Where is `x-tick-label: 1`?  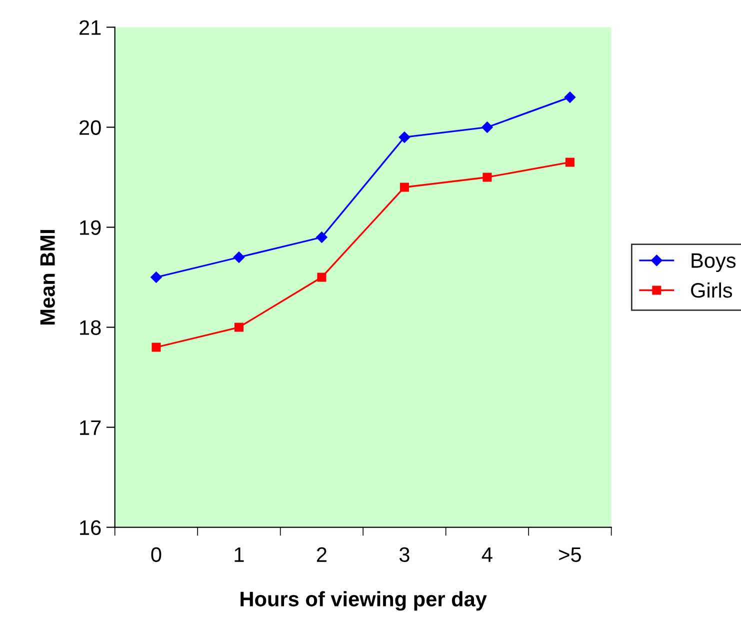
x-tick-label: 1 is located at coordinates (239, 555).